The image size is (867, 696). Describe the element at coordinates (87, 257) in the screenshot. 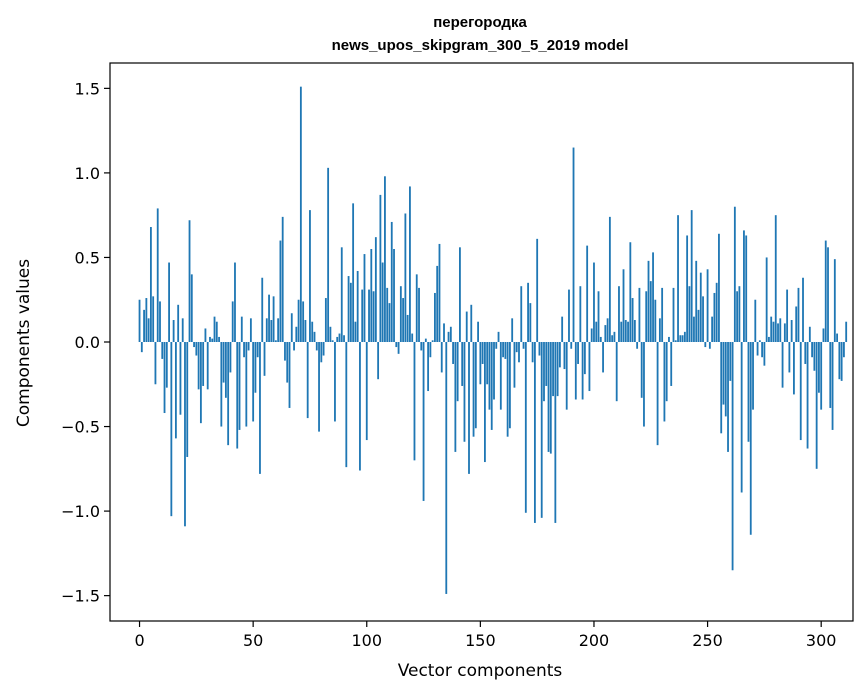

I see `y-tick-label: 0.5` at that location.